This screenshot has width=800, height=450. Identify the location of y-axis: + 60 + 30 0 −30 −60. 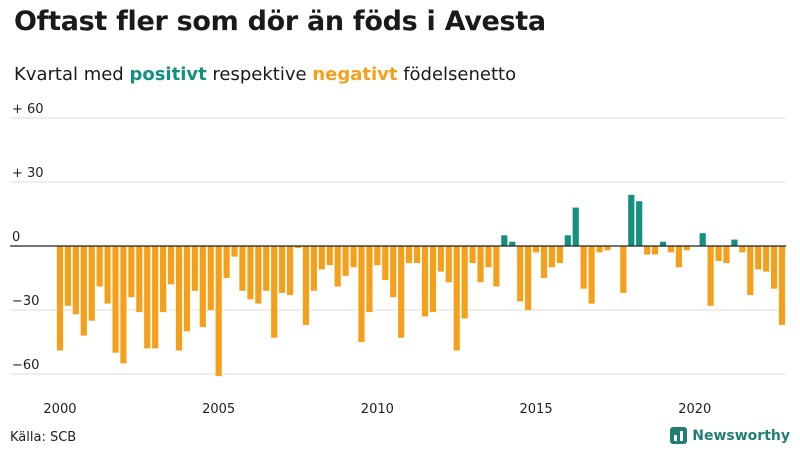
(28, 237).